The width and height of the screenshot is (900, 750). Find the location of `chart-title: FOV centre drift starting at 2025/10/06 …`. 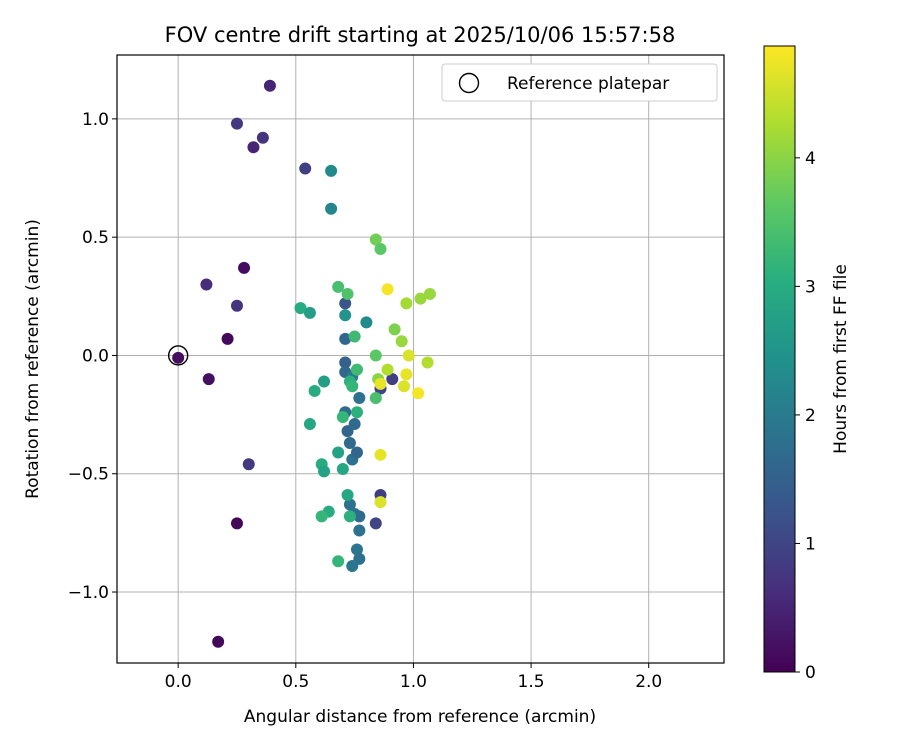

chart-title: FOV centre drift starting at 2025/10/06 … is located at coordinates (420, 35).